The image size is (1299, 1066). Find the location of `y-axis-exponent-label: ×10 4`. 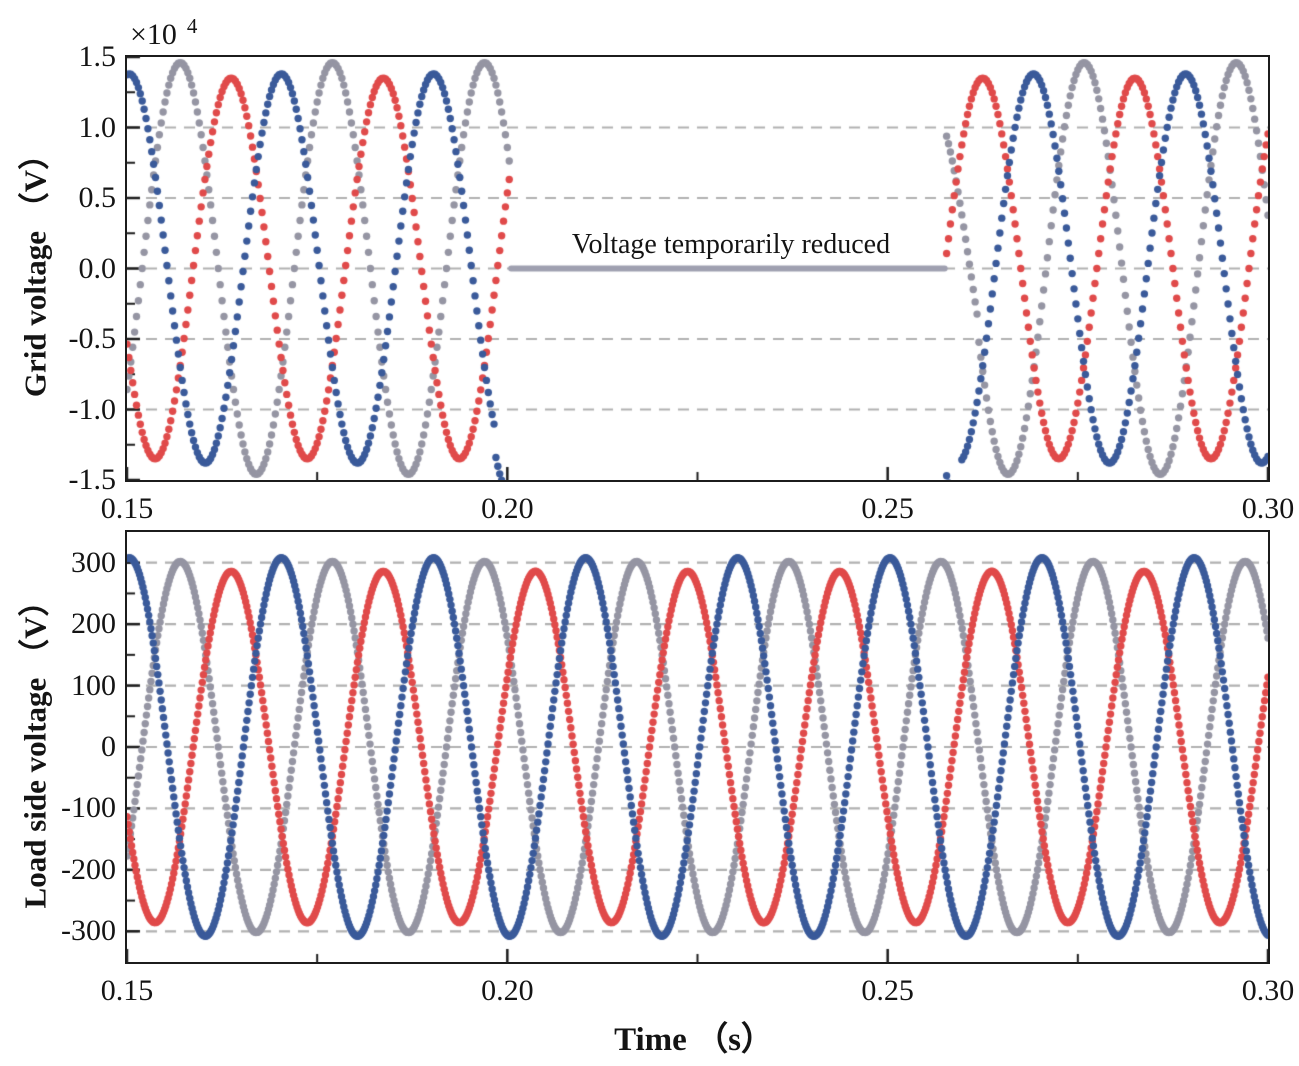

y-axis-exponent-label: ×10 4 is located at coordinates (163, 33).